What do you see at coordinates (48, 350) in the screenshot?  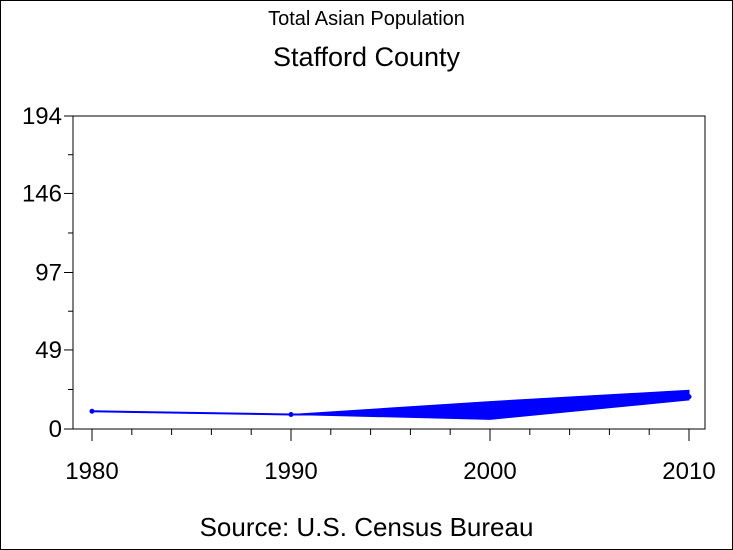 I see `y-tick-label: 49` at bounding box center [48, 350].